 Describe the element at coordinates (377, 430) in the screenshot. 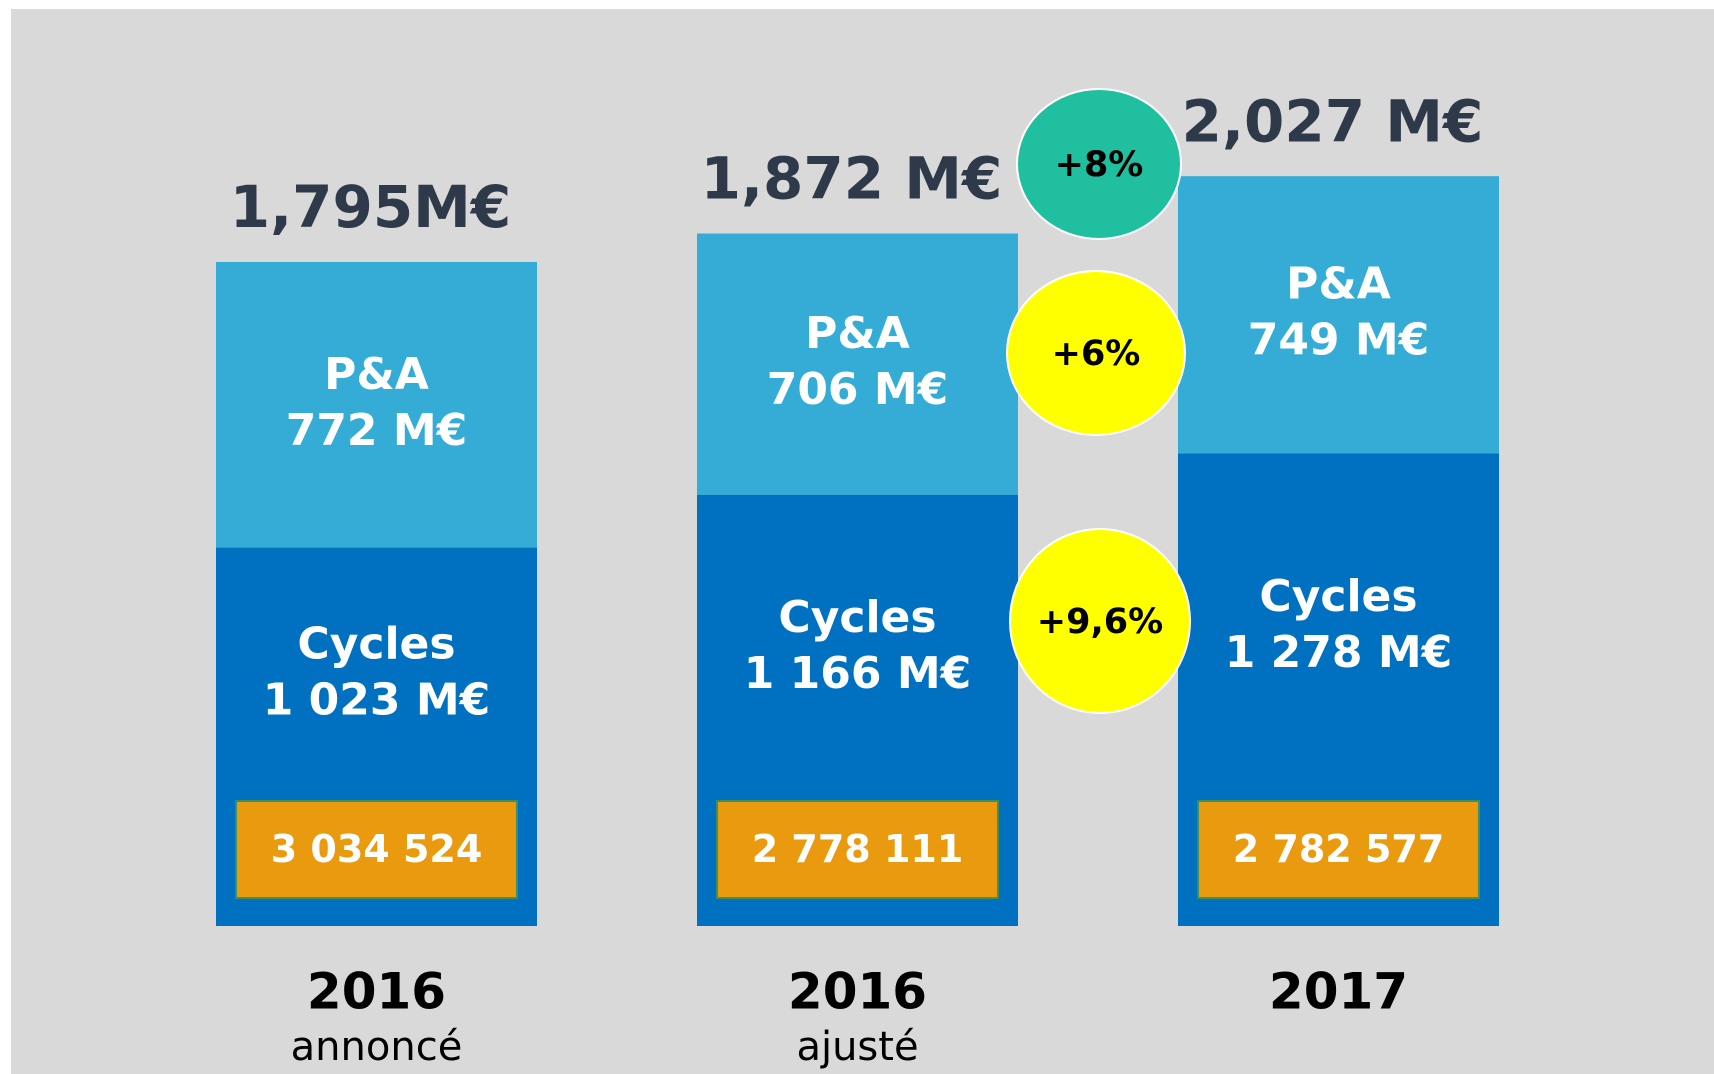

I see `value-label: 772 M€` at that location.